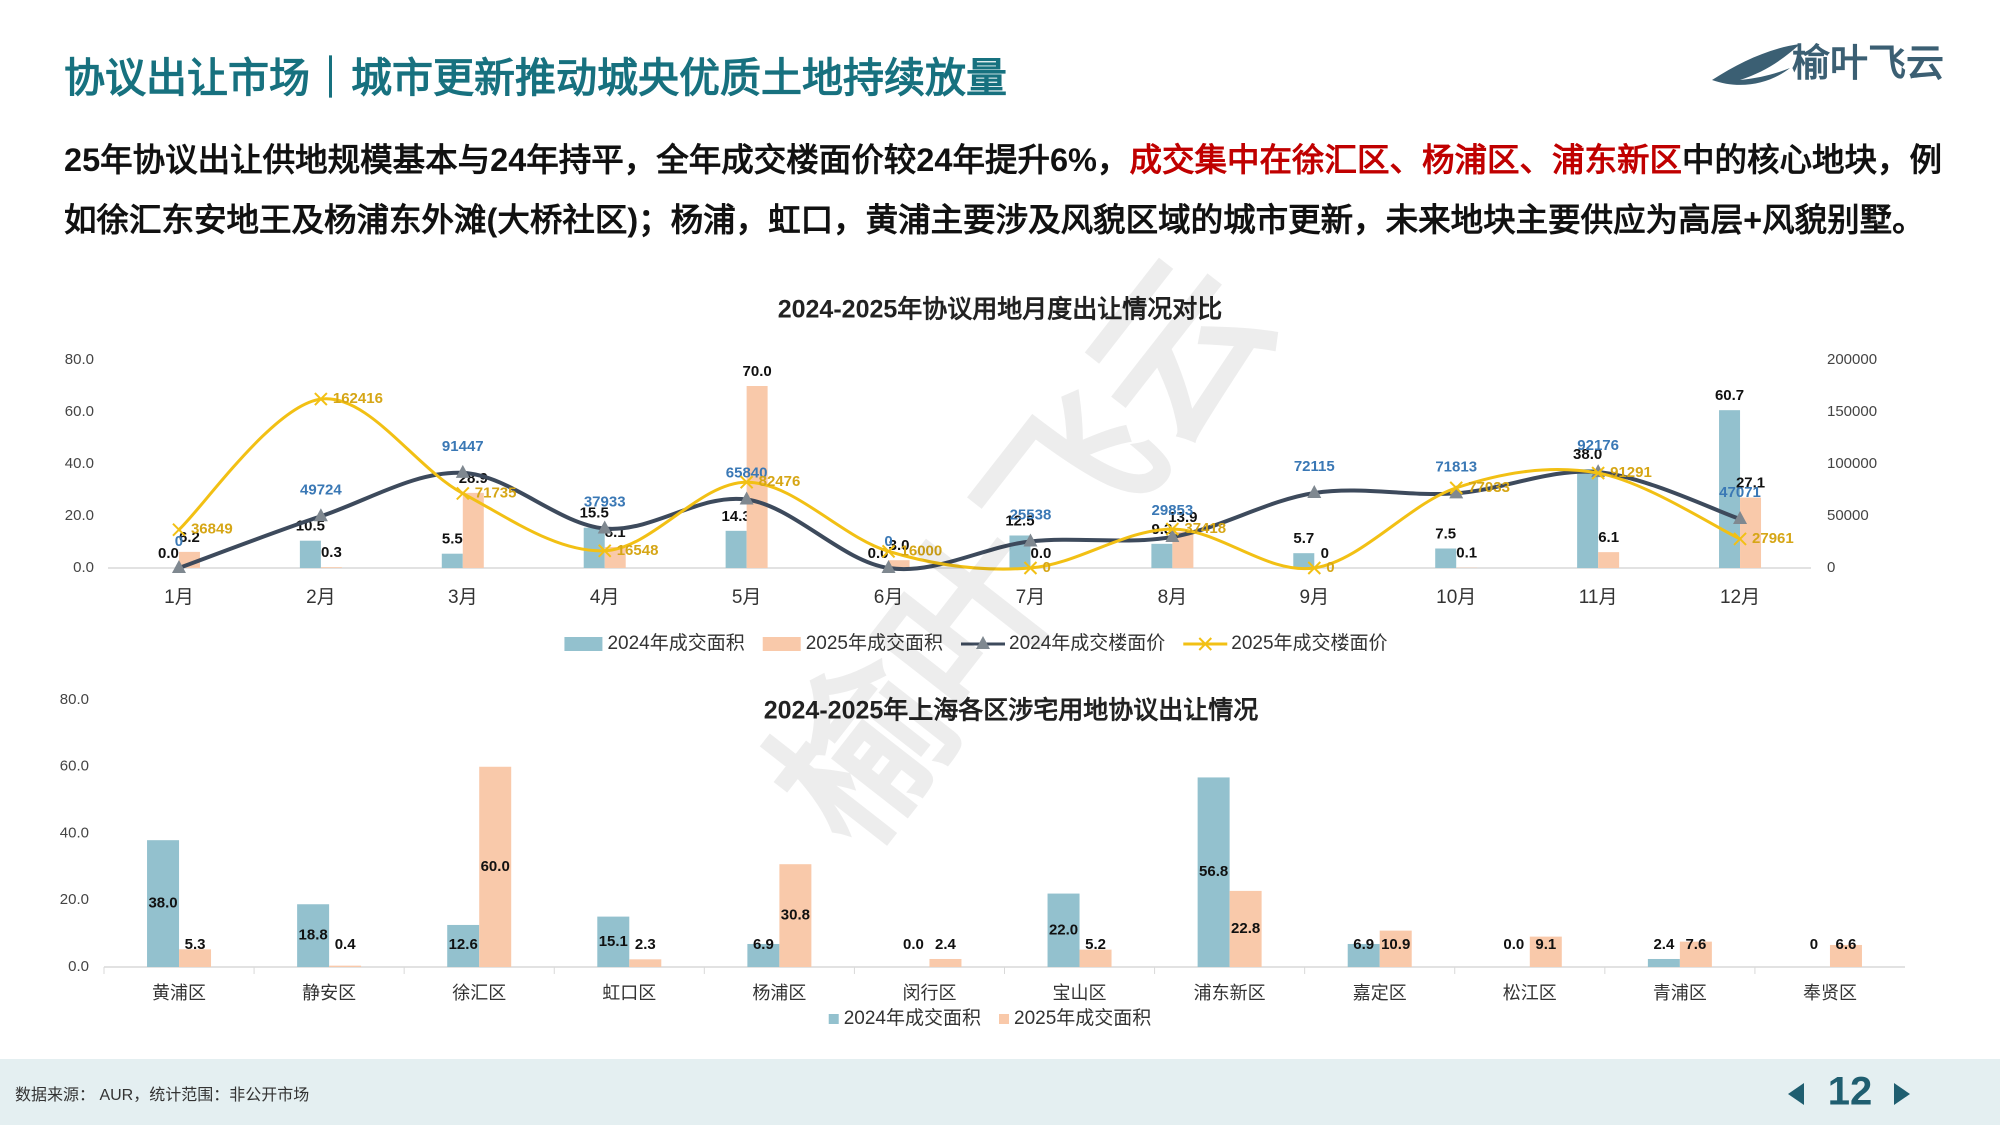 The width and height of the screenshot is (2000, 1125). I want to click on chart-title: 2024-2025年协议用地月度出让情况对比, so click(1000, 309).